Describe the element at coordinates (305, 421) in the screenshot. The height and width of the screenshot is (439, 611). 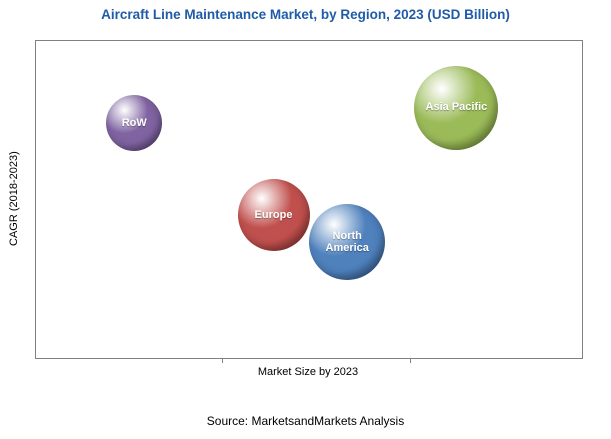
I see `source-attribution: Source: MarketsandMarkets Analysis` at that location.